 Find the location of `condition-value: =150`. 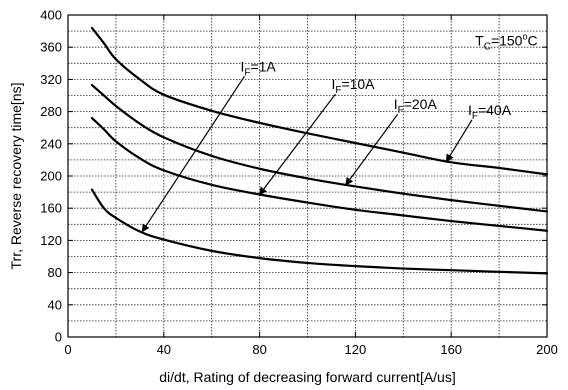

condition-value: =150 is located at coordinates (507, 41).